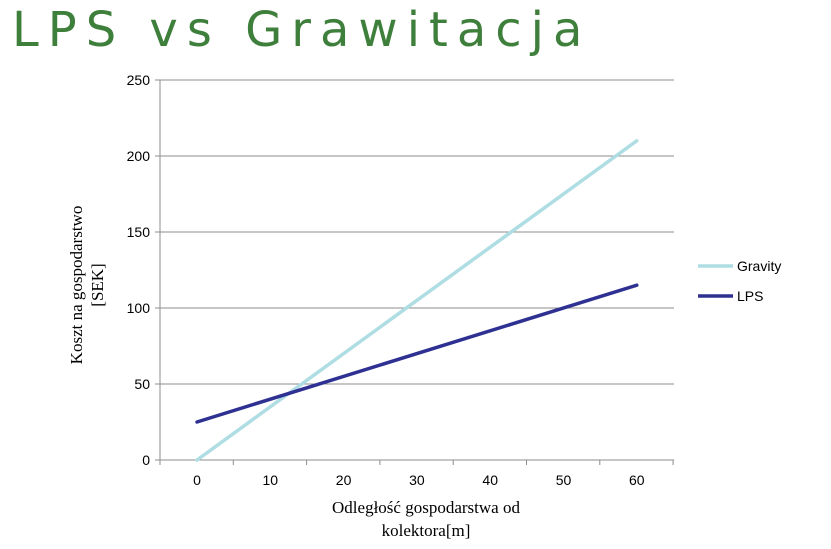  Describe the element at coordinates (564, 480) in the screenshot. I see `x-tick-label: 50` at that location.